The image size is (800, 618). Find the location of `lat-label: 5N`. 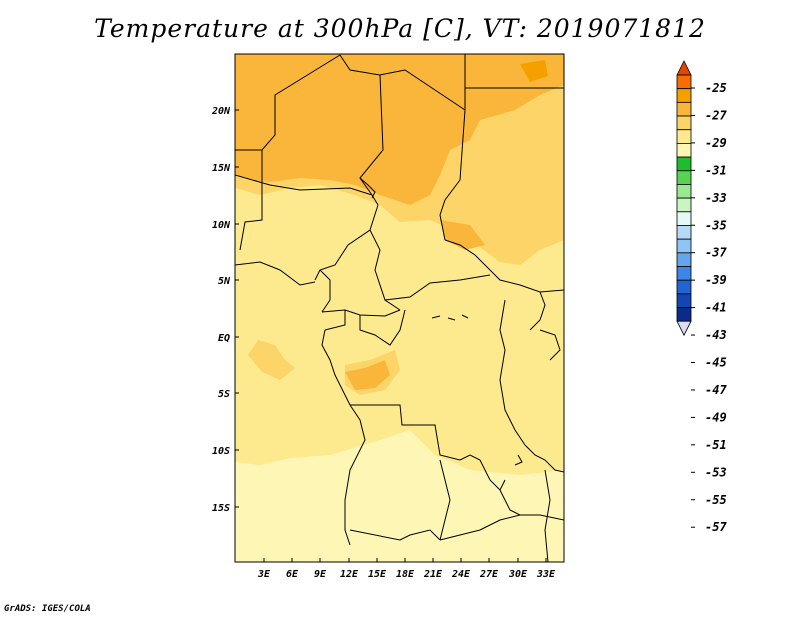

lat-label: 5N is located at coordinates (224, 281).